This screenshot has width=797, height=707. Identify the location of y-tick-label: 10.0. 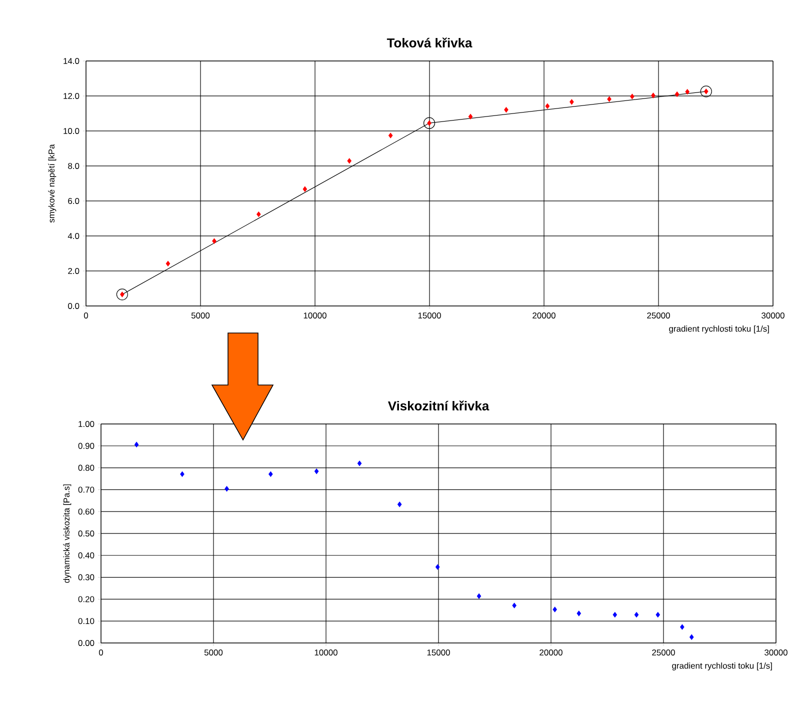
(72, 131).